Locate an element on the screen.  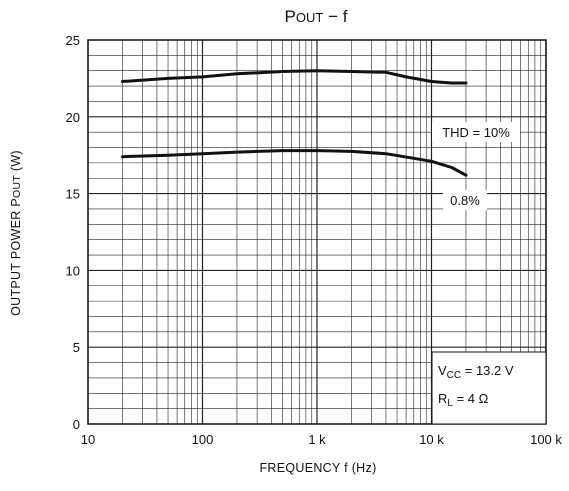
x-tick-label: 10 k is located at coordinates (431, 439).